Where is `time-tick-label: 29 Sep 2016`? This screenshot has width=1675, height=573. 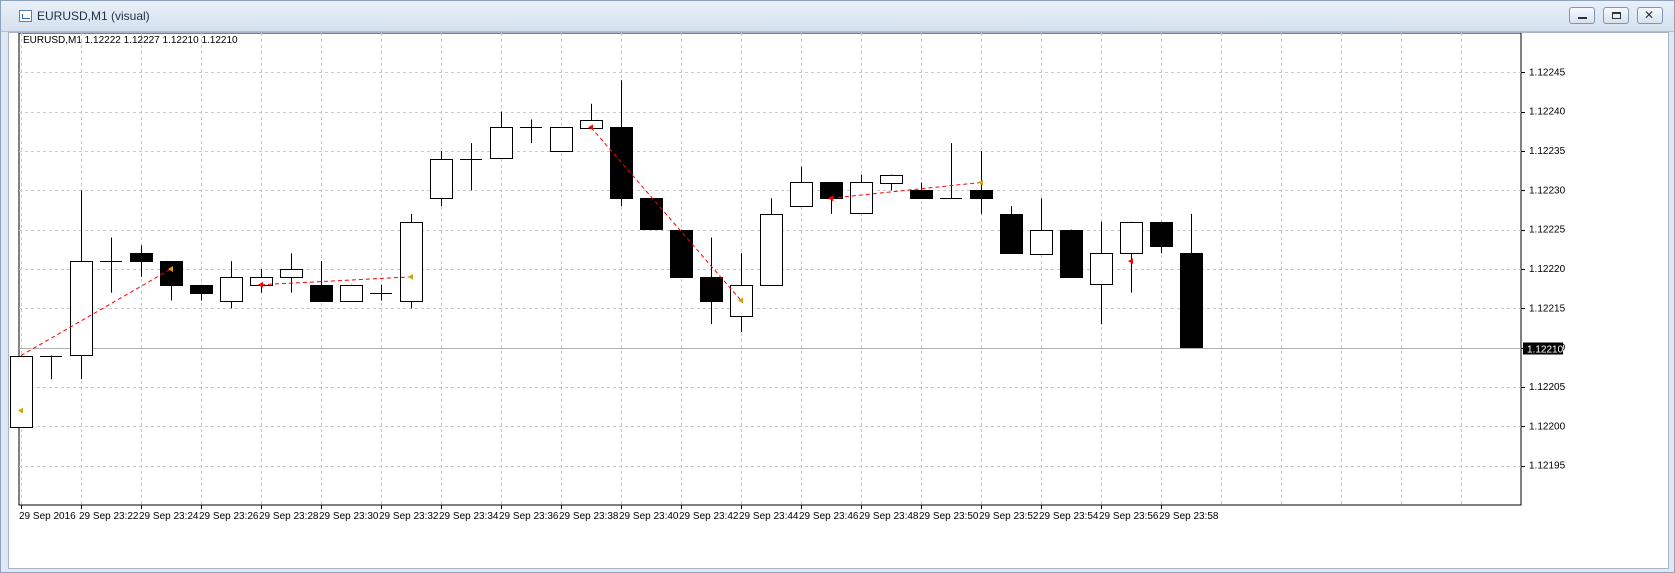 time-tick-label: 29 Sep 2016 is located at coordinates (47, 516).